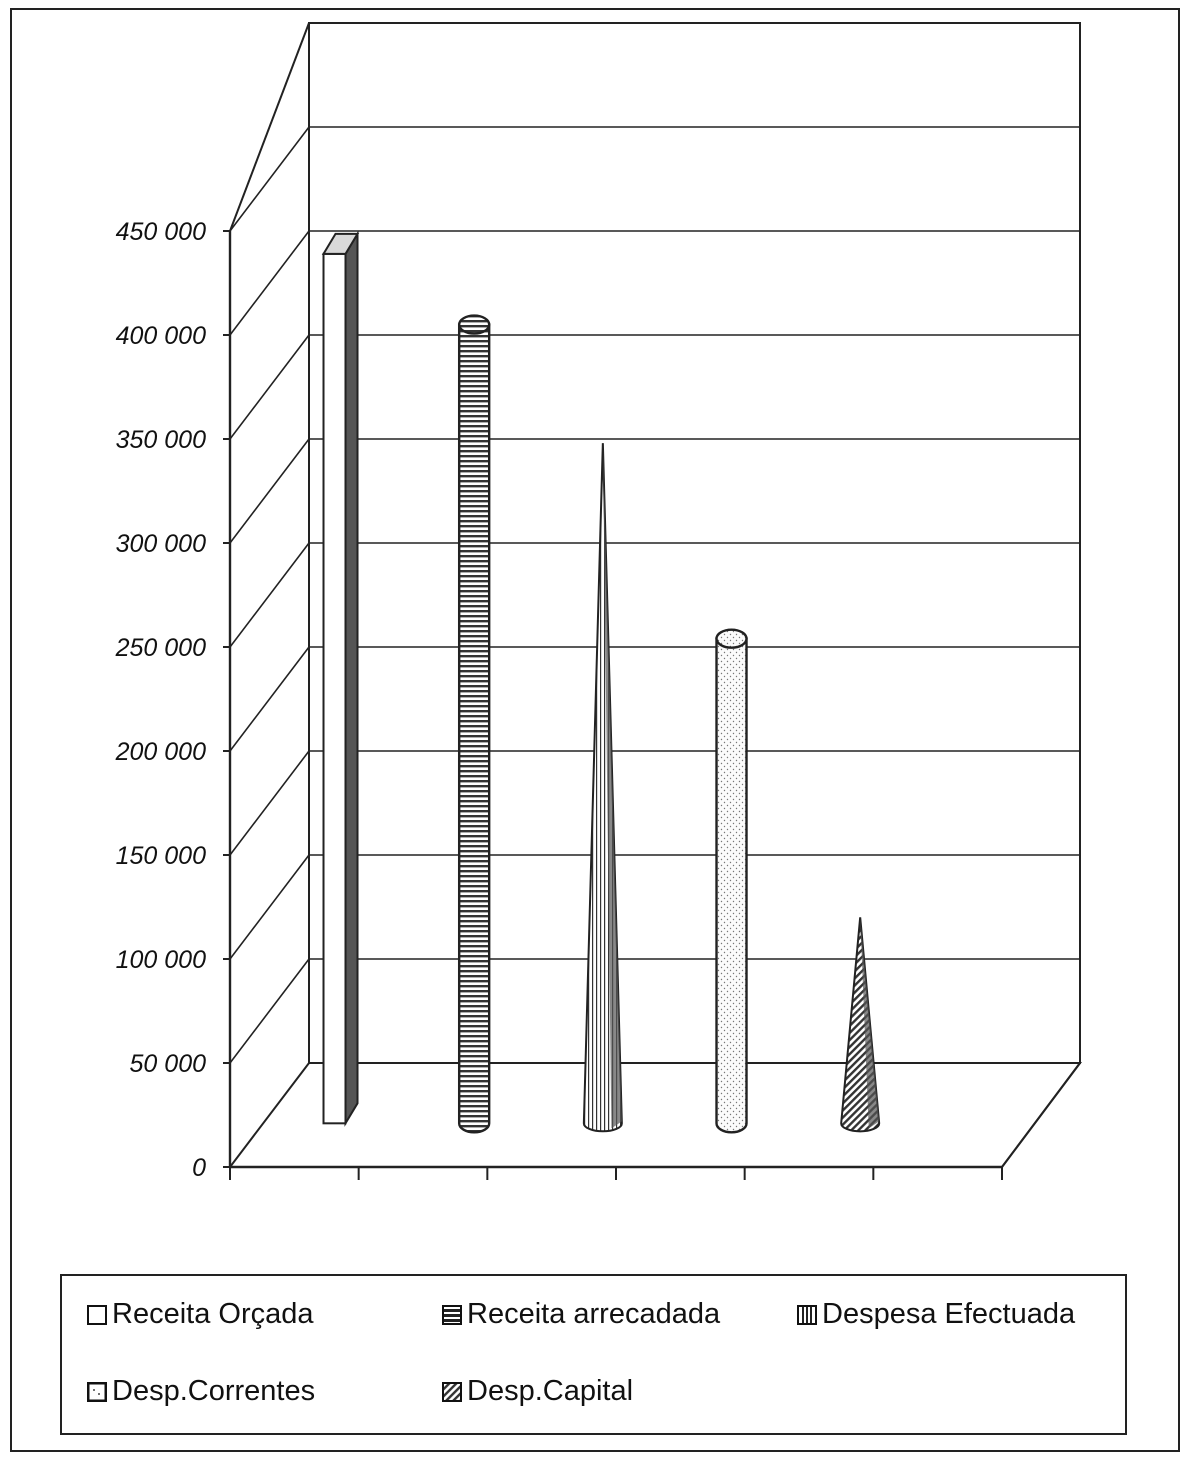 This screenshot has width=1191, height=1460. What do you see at coordinates (97, 1314) in the screenshot?
I see `legend-swatch-white` at bounding box center [97, 1314].